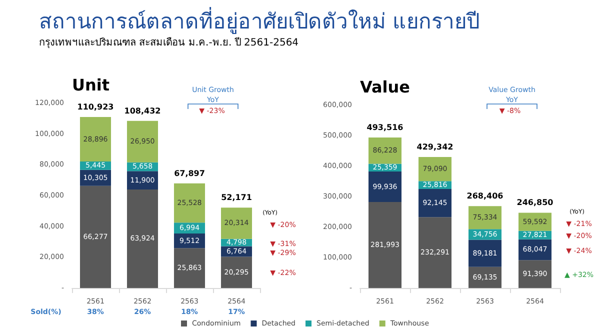  Describe the element at coordinates (385, 87) in the screenshot. I see `y-axis-title: Value` at that location.